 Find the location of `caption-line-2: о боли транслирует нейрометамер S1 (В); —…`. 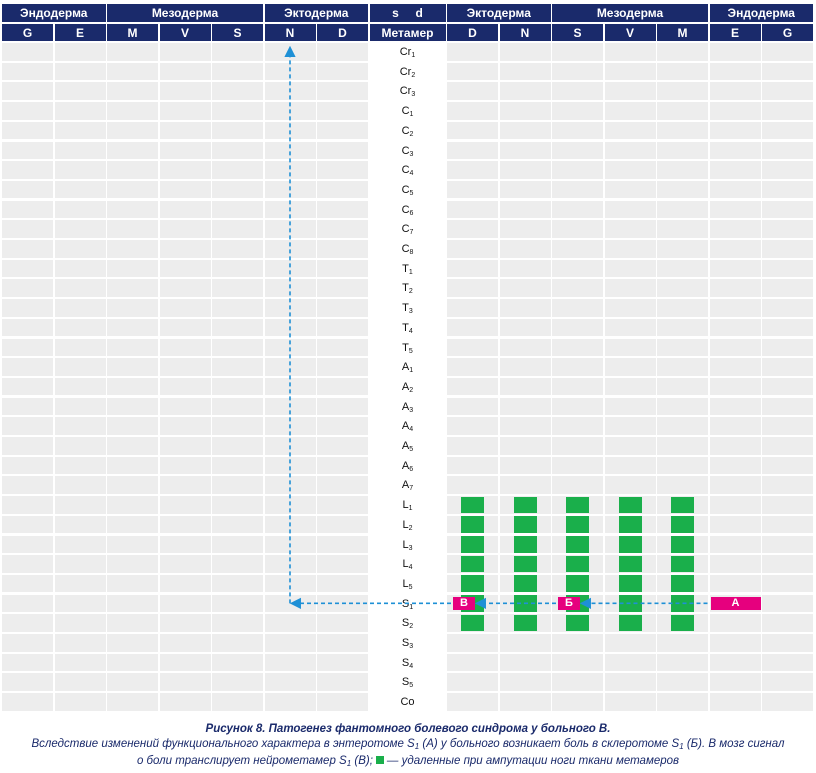

caption-line-2: о боли транслирует нейрометамер S1 (В); —… is located at coordinates (408, 762).